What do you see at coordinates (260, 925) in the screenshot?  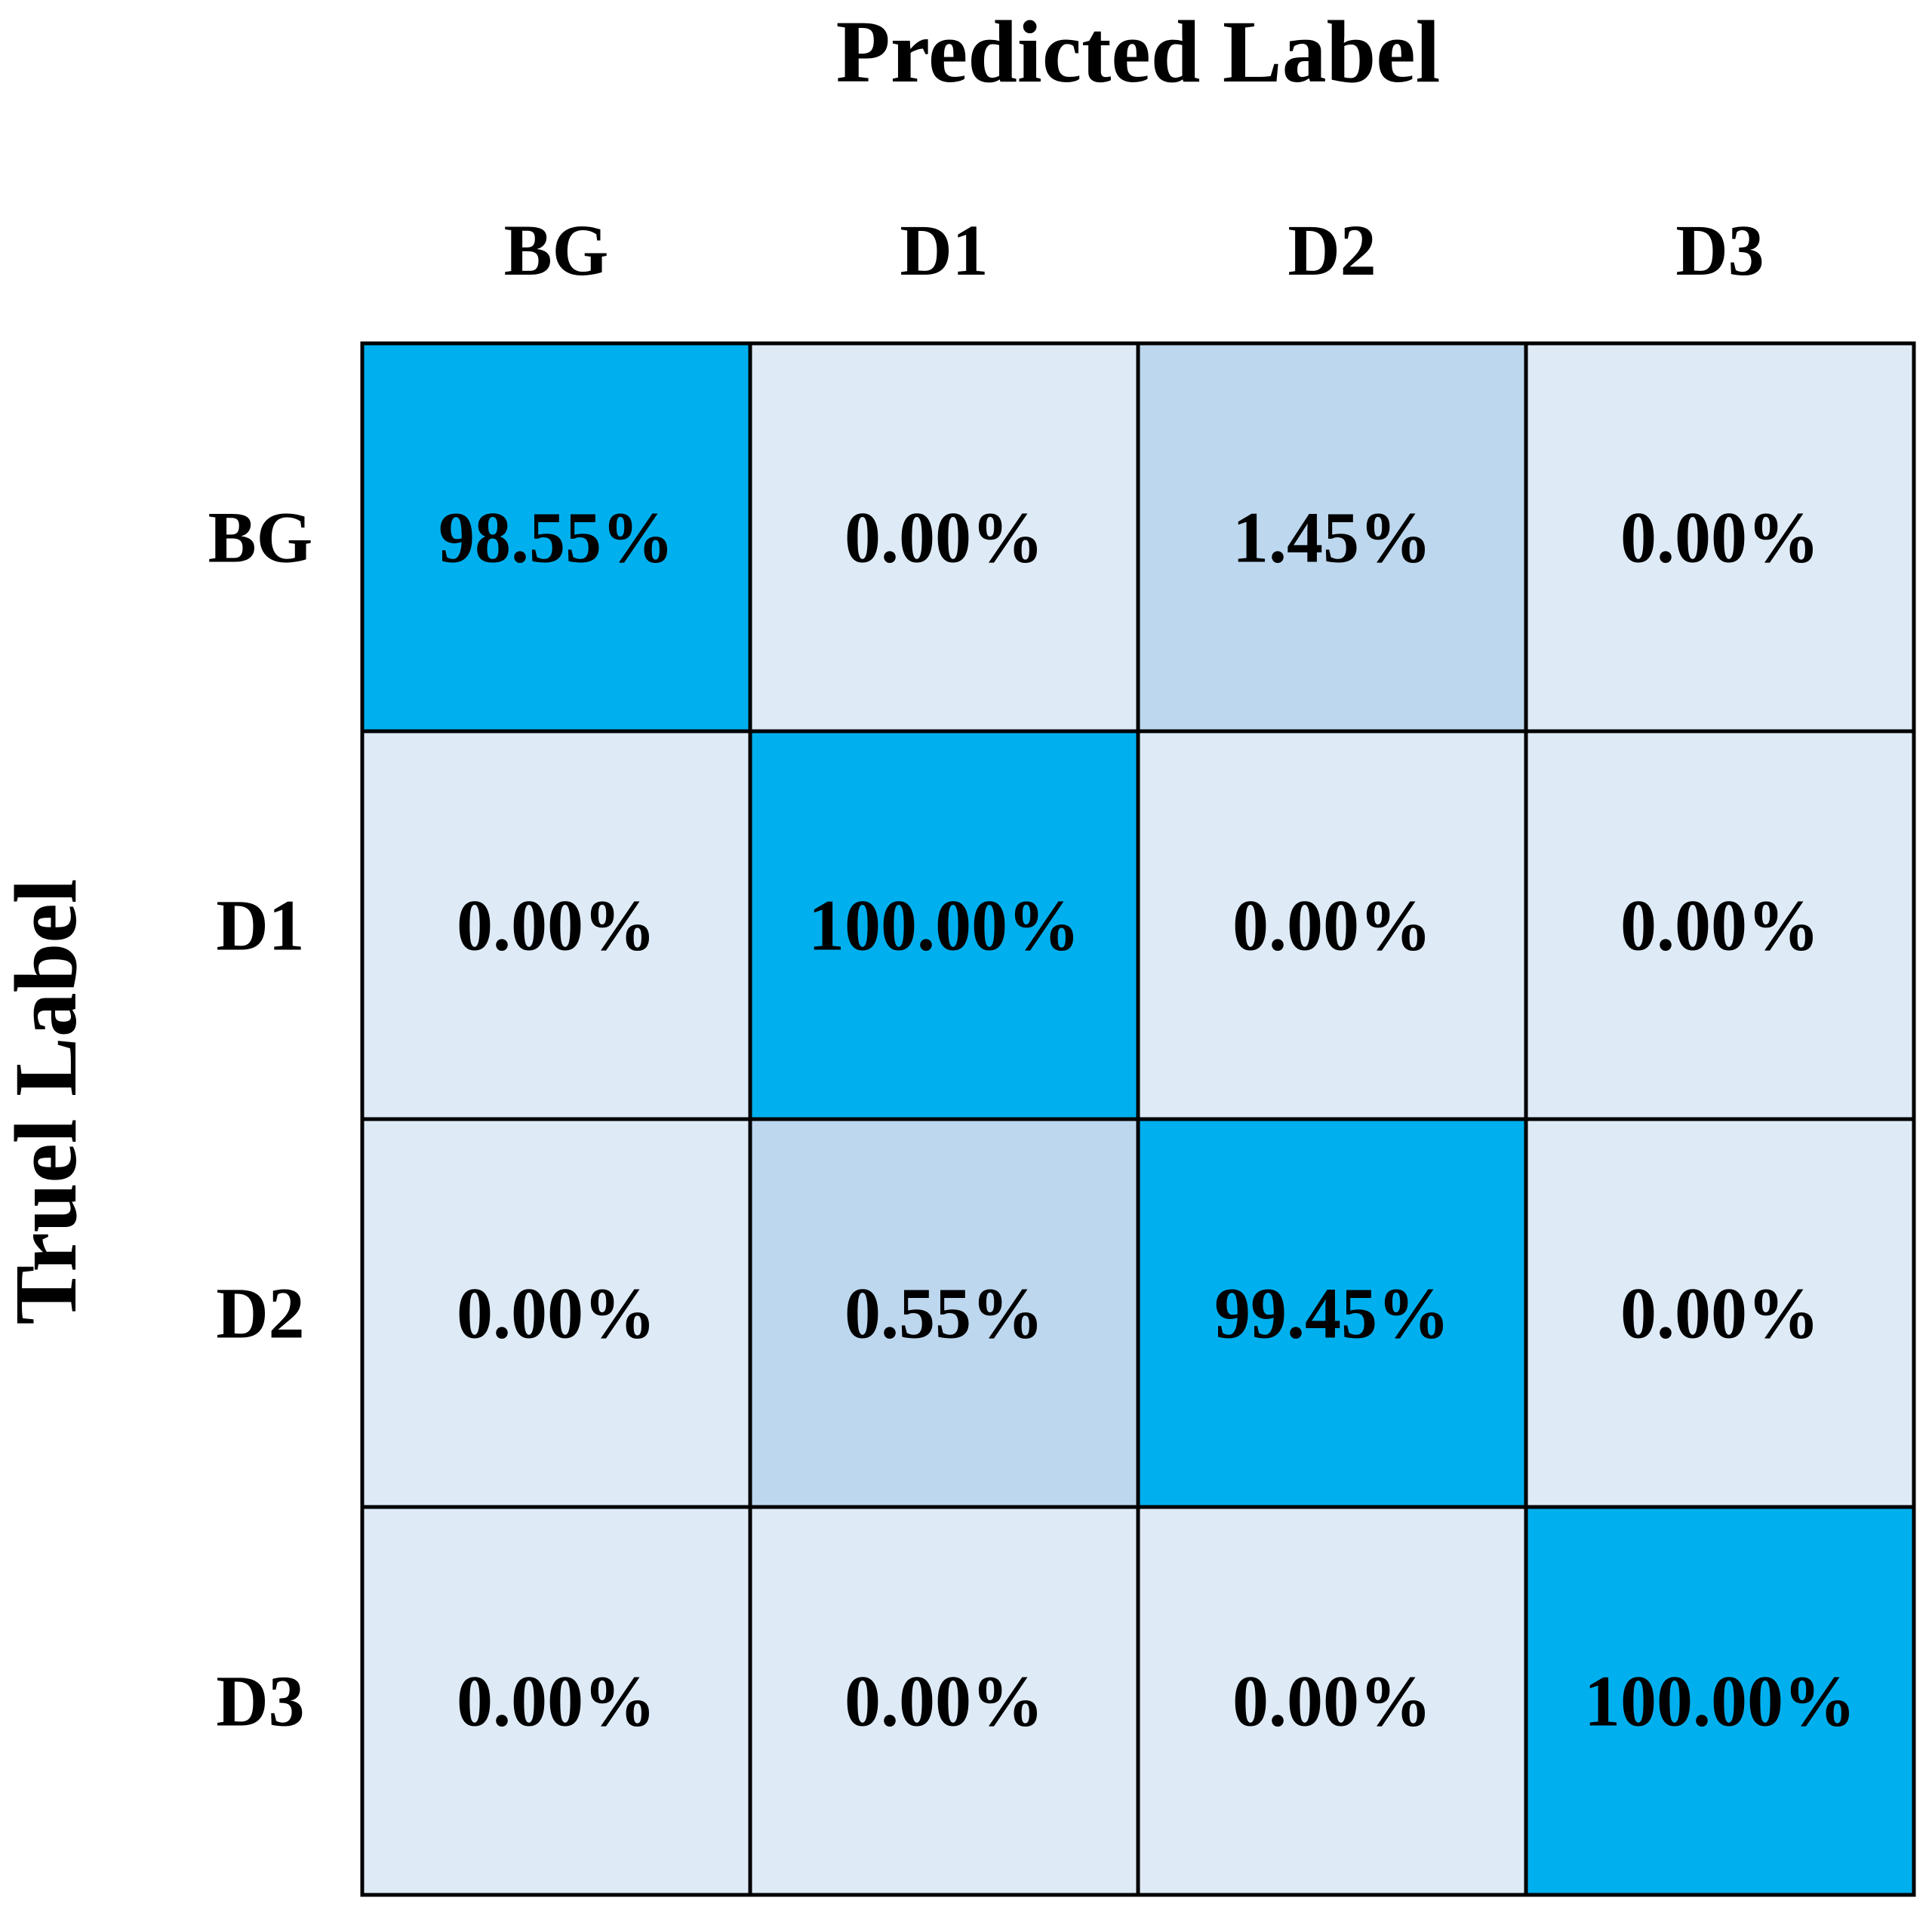 I see `y-tick-label: D1` at bounding box center [260, 925].